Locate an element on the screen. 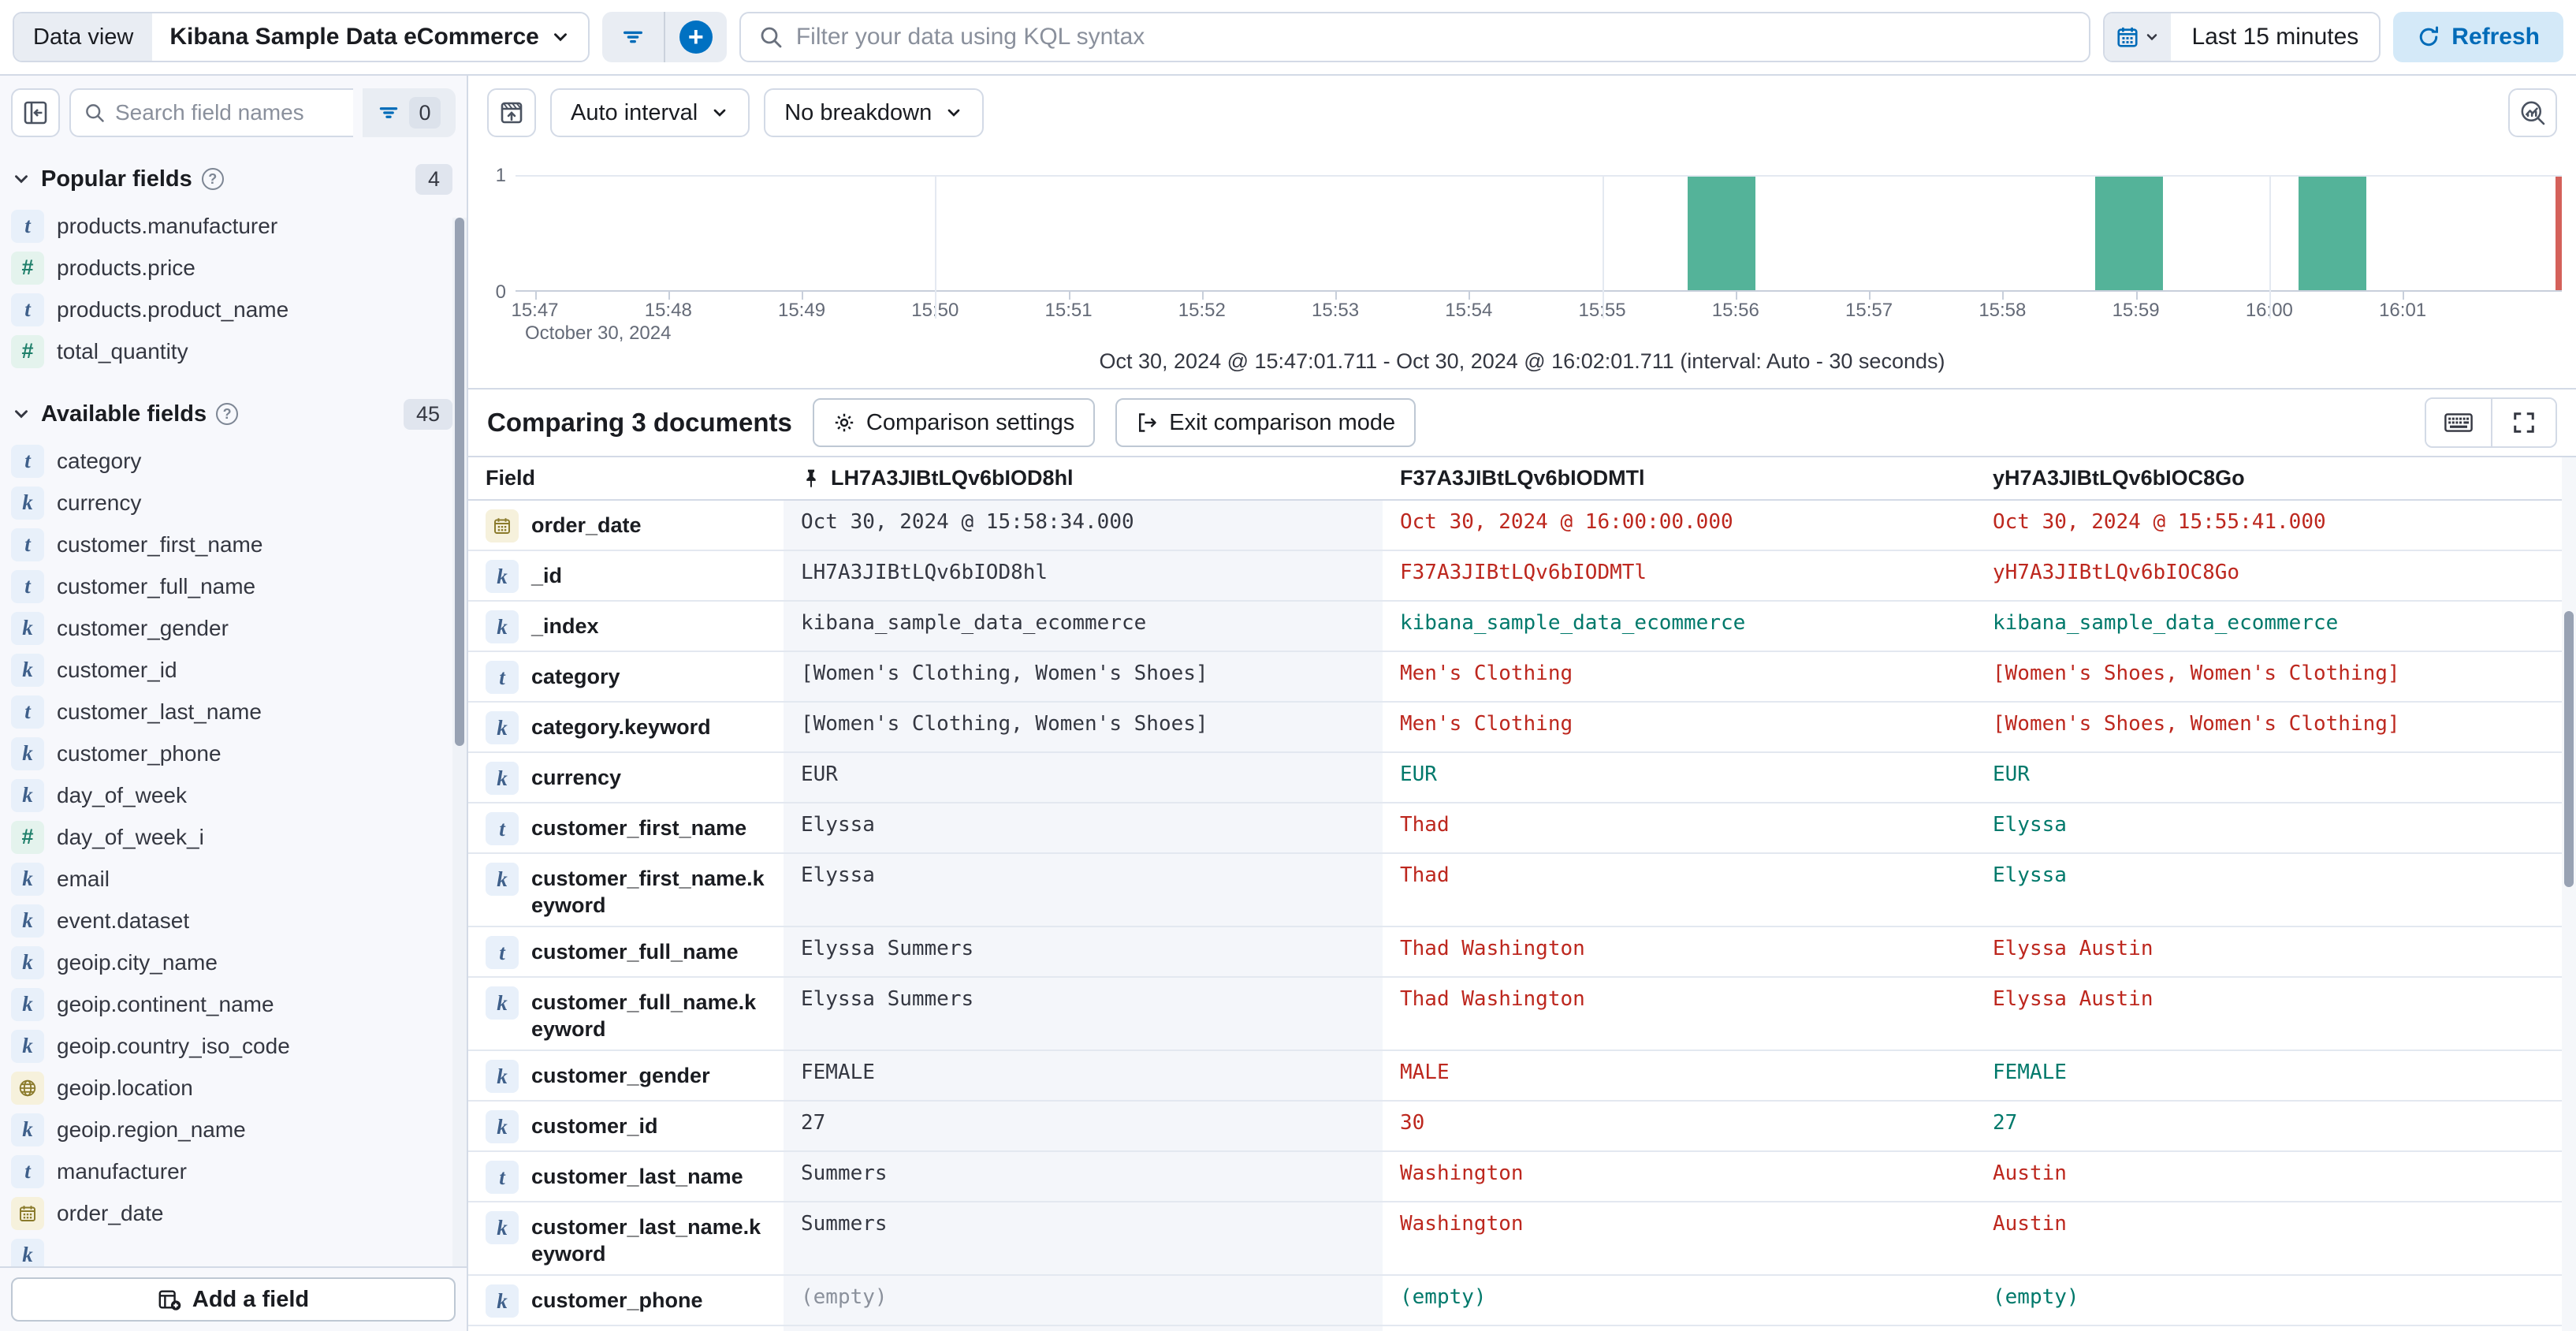  fullscreen-button is located at coordinates (2523, 422).